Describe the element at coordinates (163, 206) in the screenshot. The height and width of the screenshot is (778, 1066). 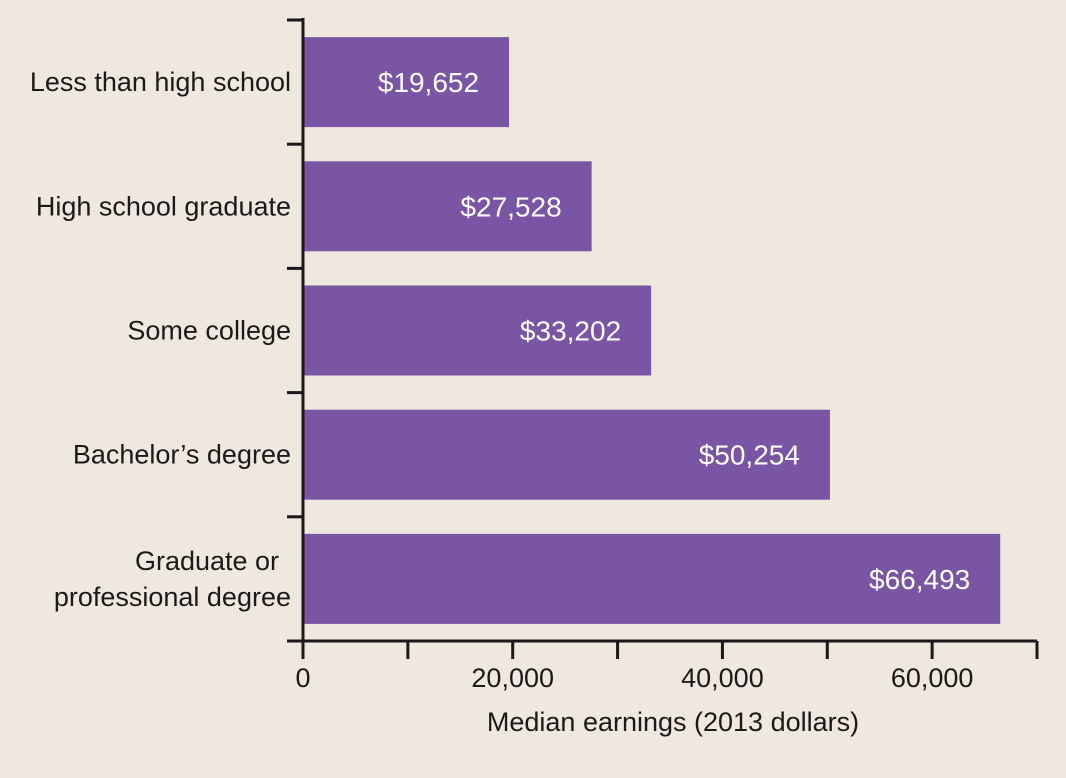
I see `category-label: High school graduate` at that location.